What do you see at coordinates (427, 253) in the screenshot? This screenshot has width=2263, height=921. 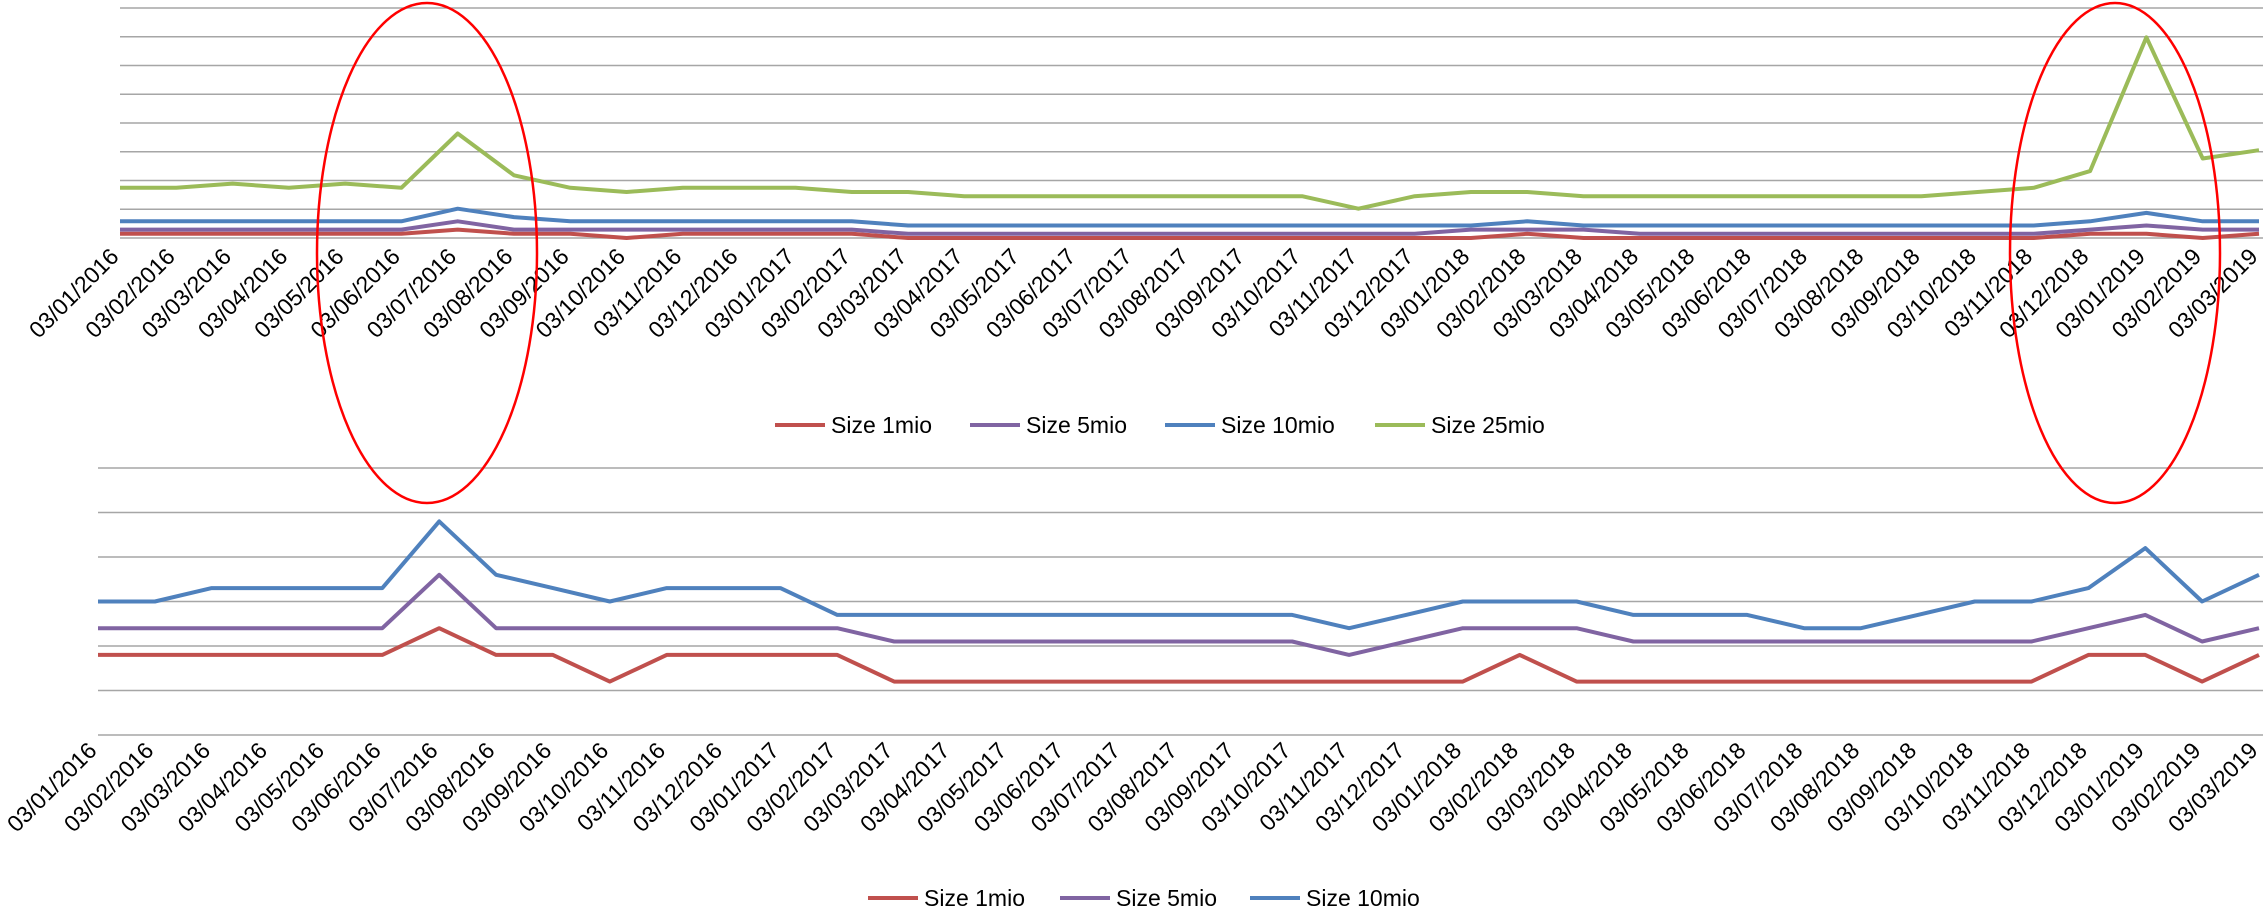 I see `highlight-ellipse-left` at bounding box center [427, 253].